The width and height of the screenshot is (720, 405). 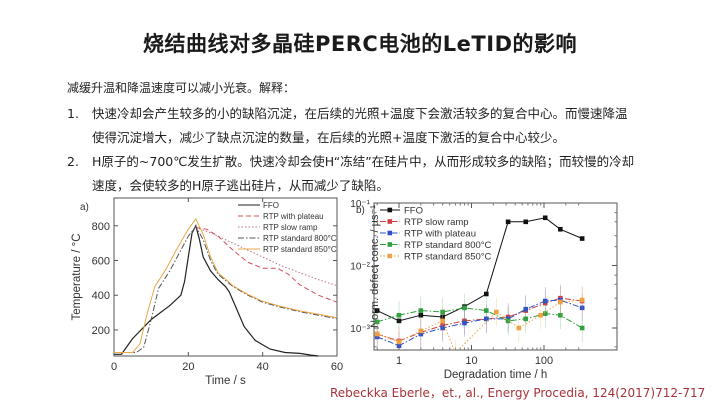 I want to click on y-axis-label: Norm. defect conc. / µs⁻¹, so click(x=375, y=266).